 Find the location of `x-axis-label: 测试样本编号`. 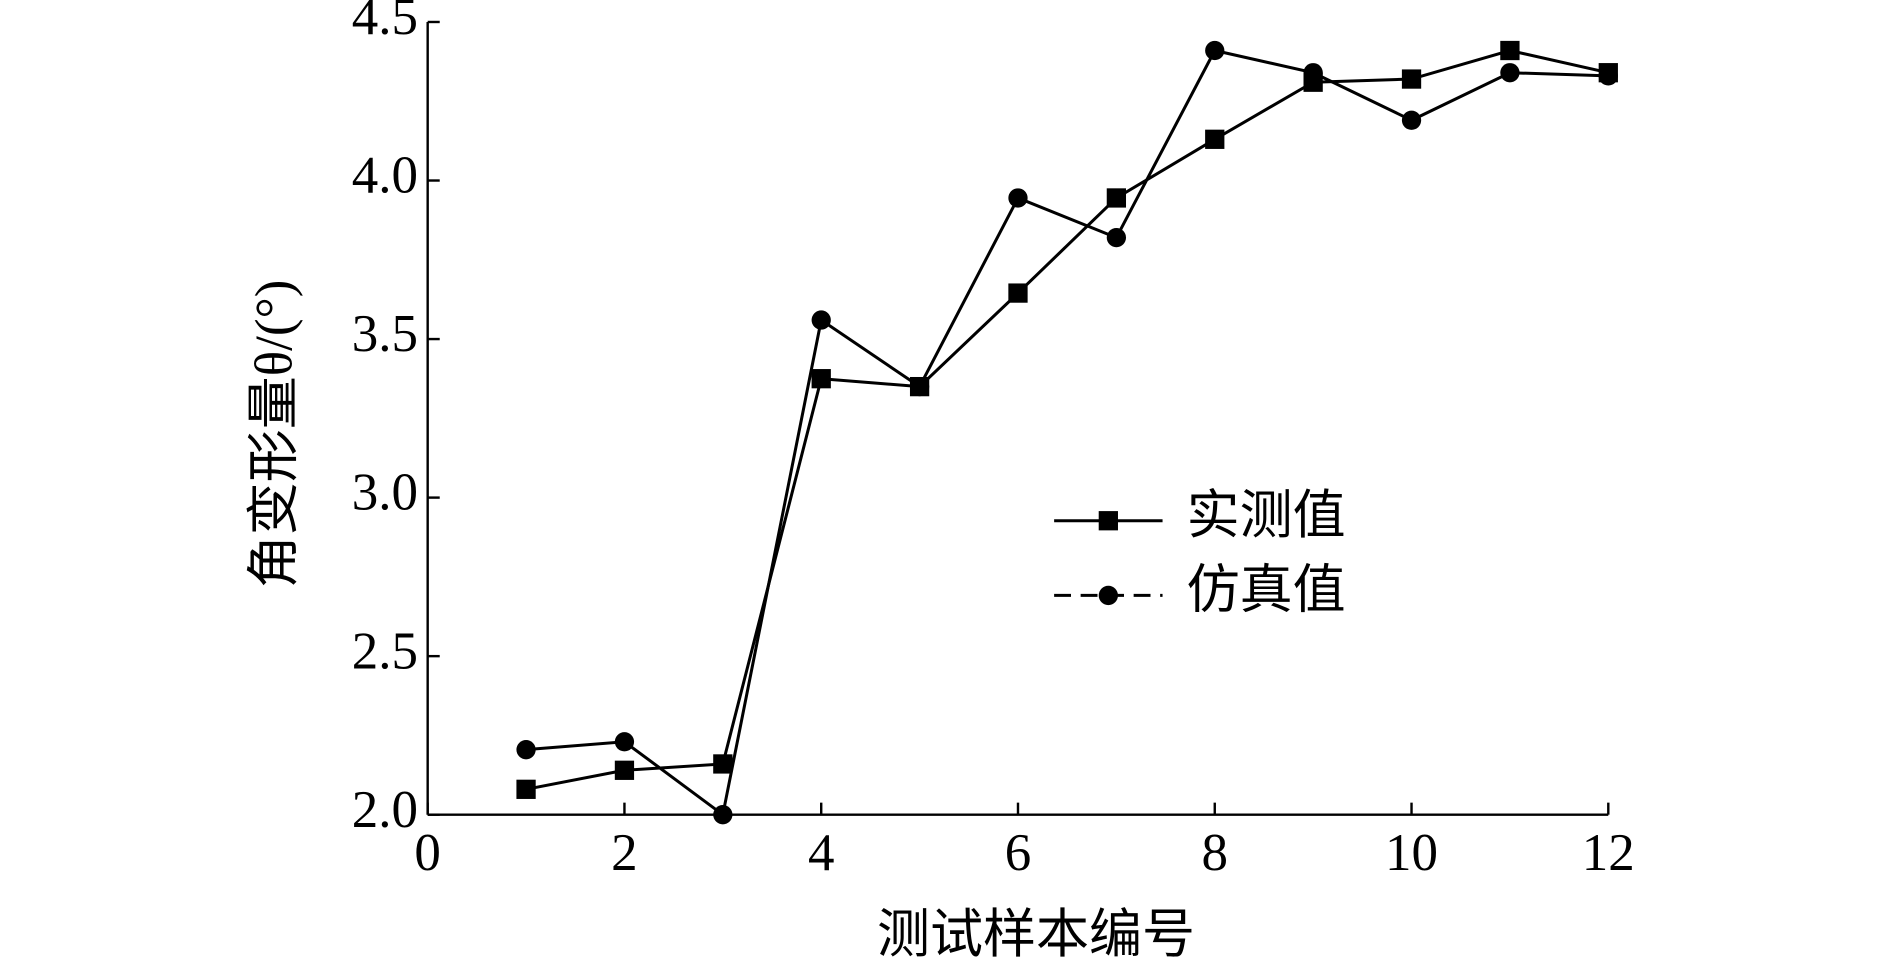

x-axis-label: 测试样本编号 is located at coordinates (1036, 935).